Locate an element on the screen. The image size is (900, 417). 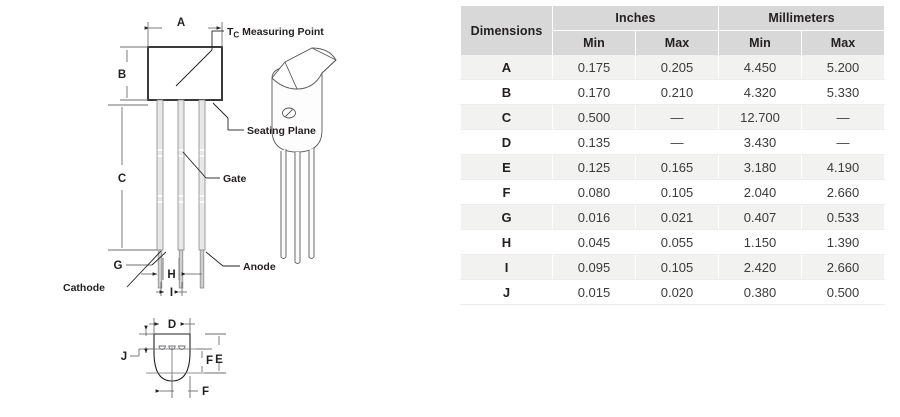
cell-inches-max: 0.210 is located at coordinates (677, 92).